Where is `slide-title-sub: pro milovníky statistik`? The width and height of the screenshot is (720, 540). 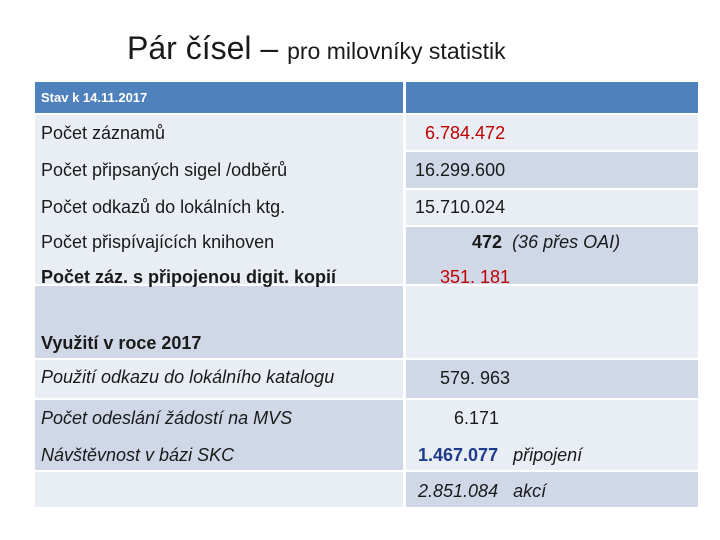
slide-title-sub: pro milovníky statistik is located at coordinates (396, 51).